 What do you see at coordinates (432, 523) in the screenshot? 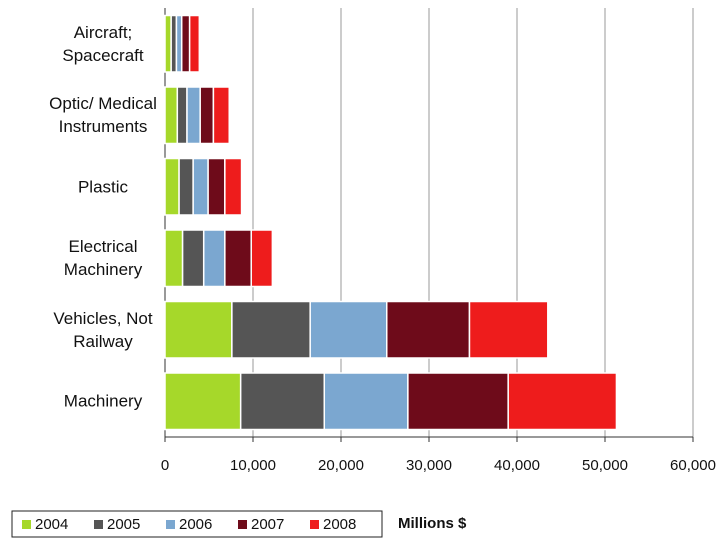
I see `x-axis-label: Millions $` at bounding box center [432, 523].